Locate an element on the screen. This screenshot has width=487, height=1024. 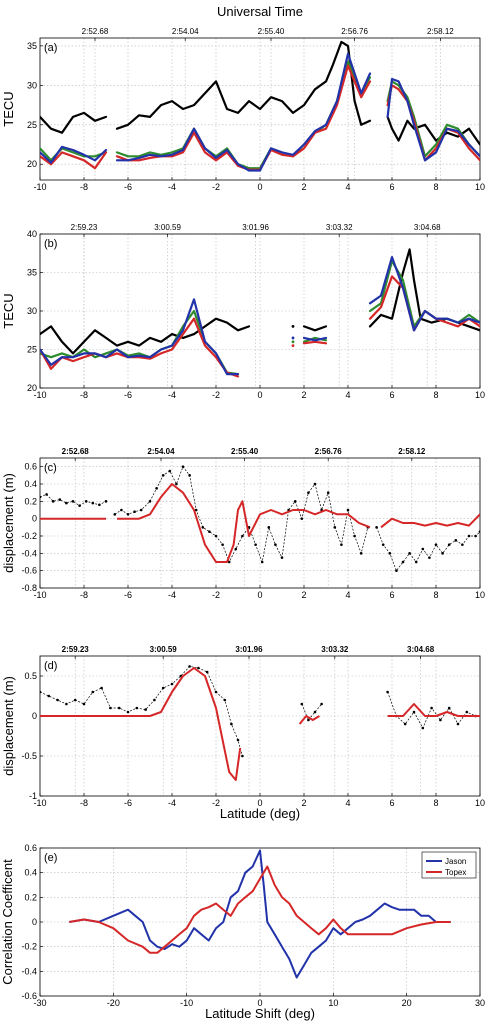
universal-time-tick-label: 3:03.32 is located at coordinates (339, 227).